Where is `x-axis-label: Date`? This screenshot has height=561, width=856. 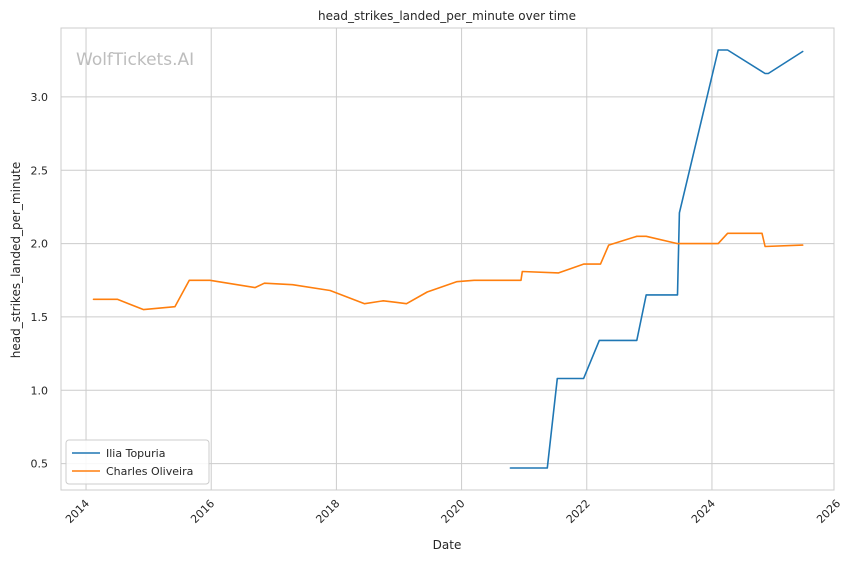 x-axis-label: Date is located at coordinates (447, 545).